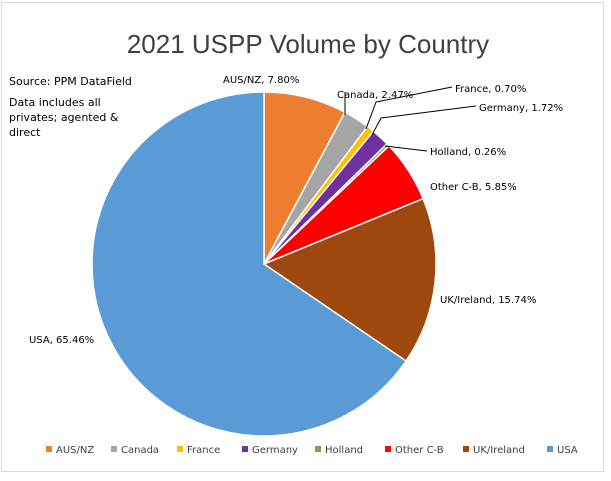 This screenshot has width=611, height=481. I want to click on leader-line-france, so click(409, 108).